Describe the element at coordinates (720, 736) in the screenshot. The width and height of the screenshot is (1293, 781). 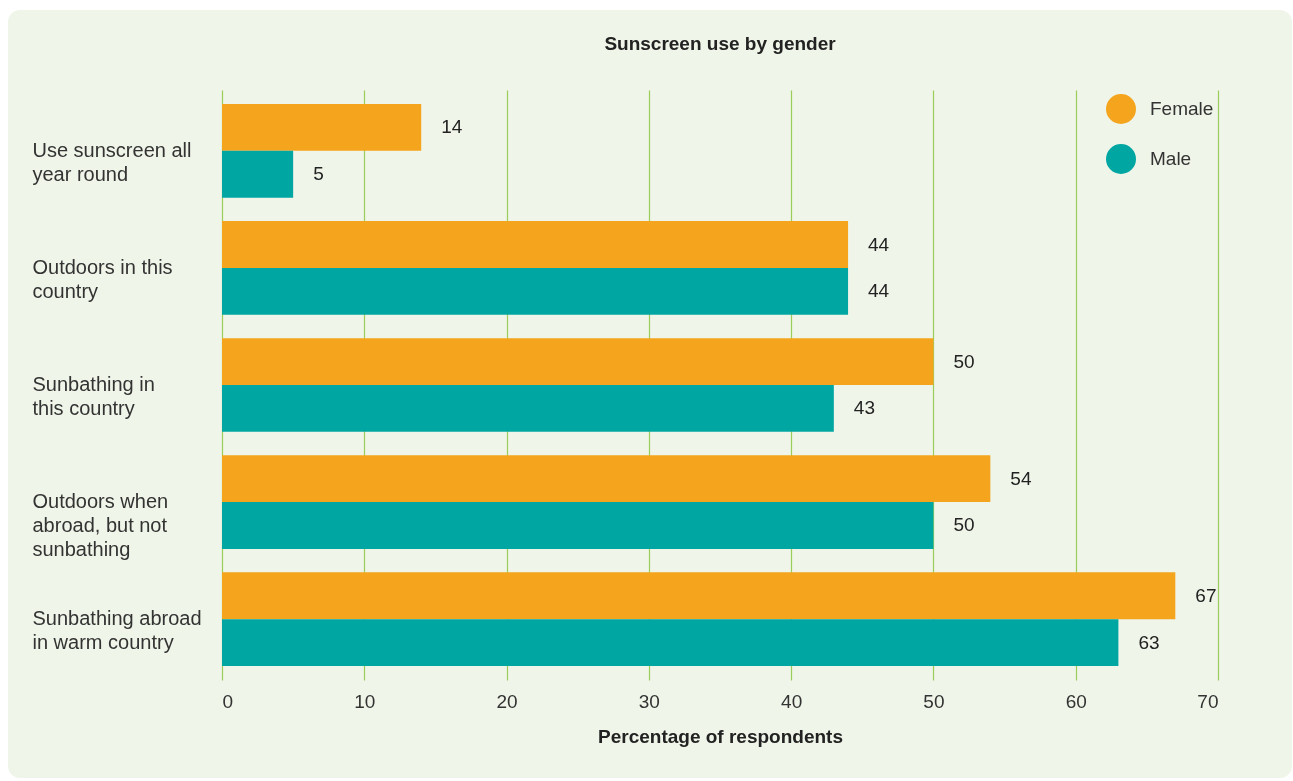
I see `x-axis-title: Percentage of respondents` at that location.